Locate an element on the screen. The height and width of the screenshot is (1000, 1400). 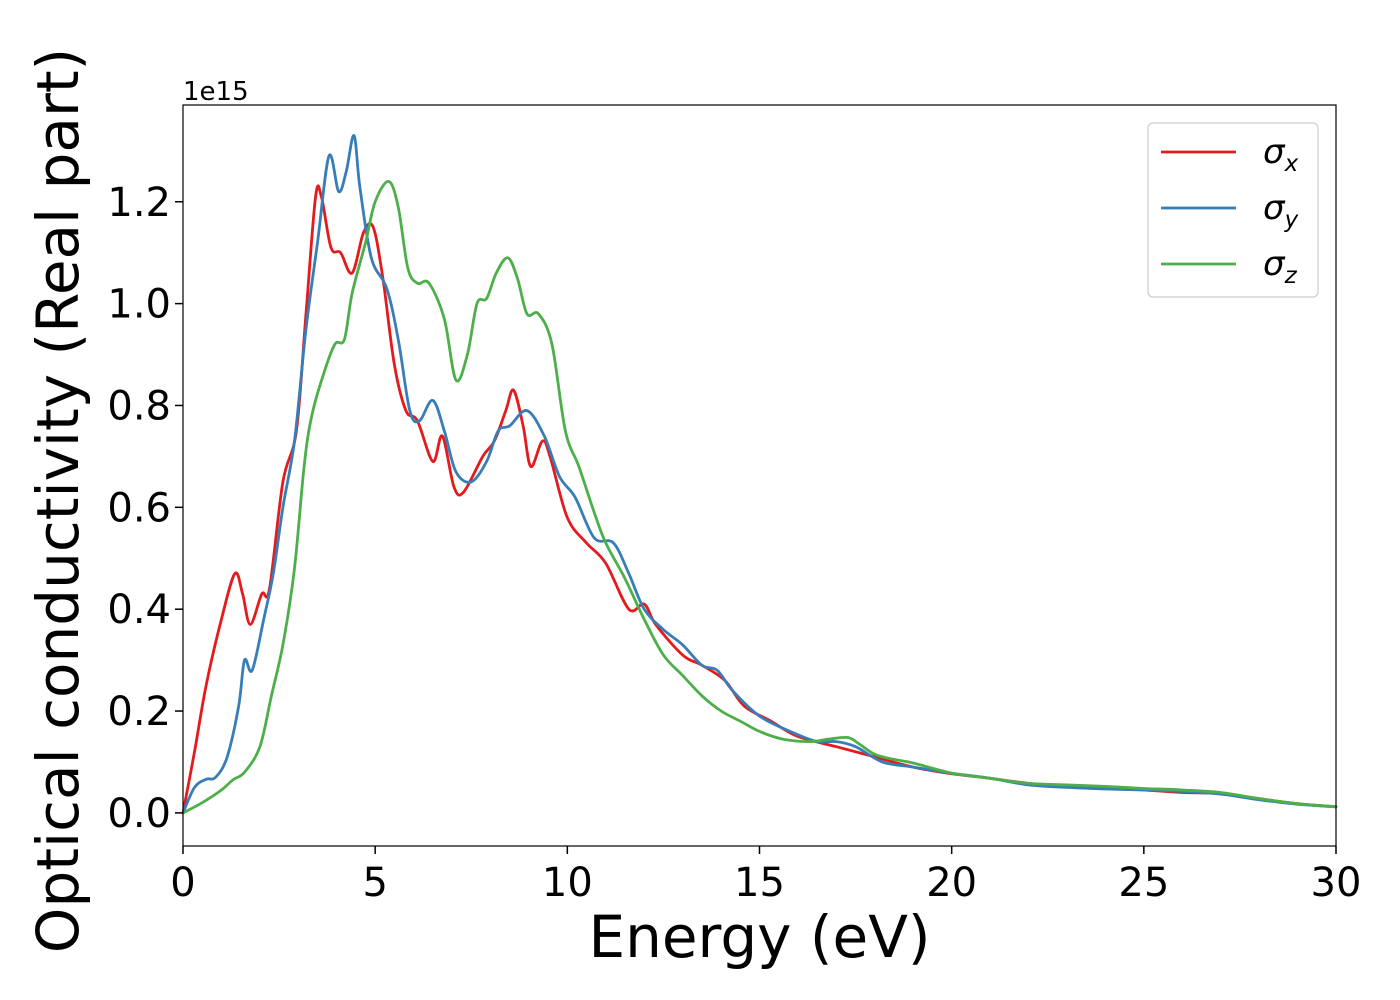
legend-entry-x: σx is located at coordinates (1230, 154).